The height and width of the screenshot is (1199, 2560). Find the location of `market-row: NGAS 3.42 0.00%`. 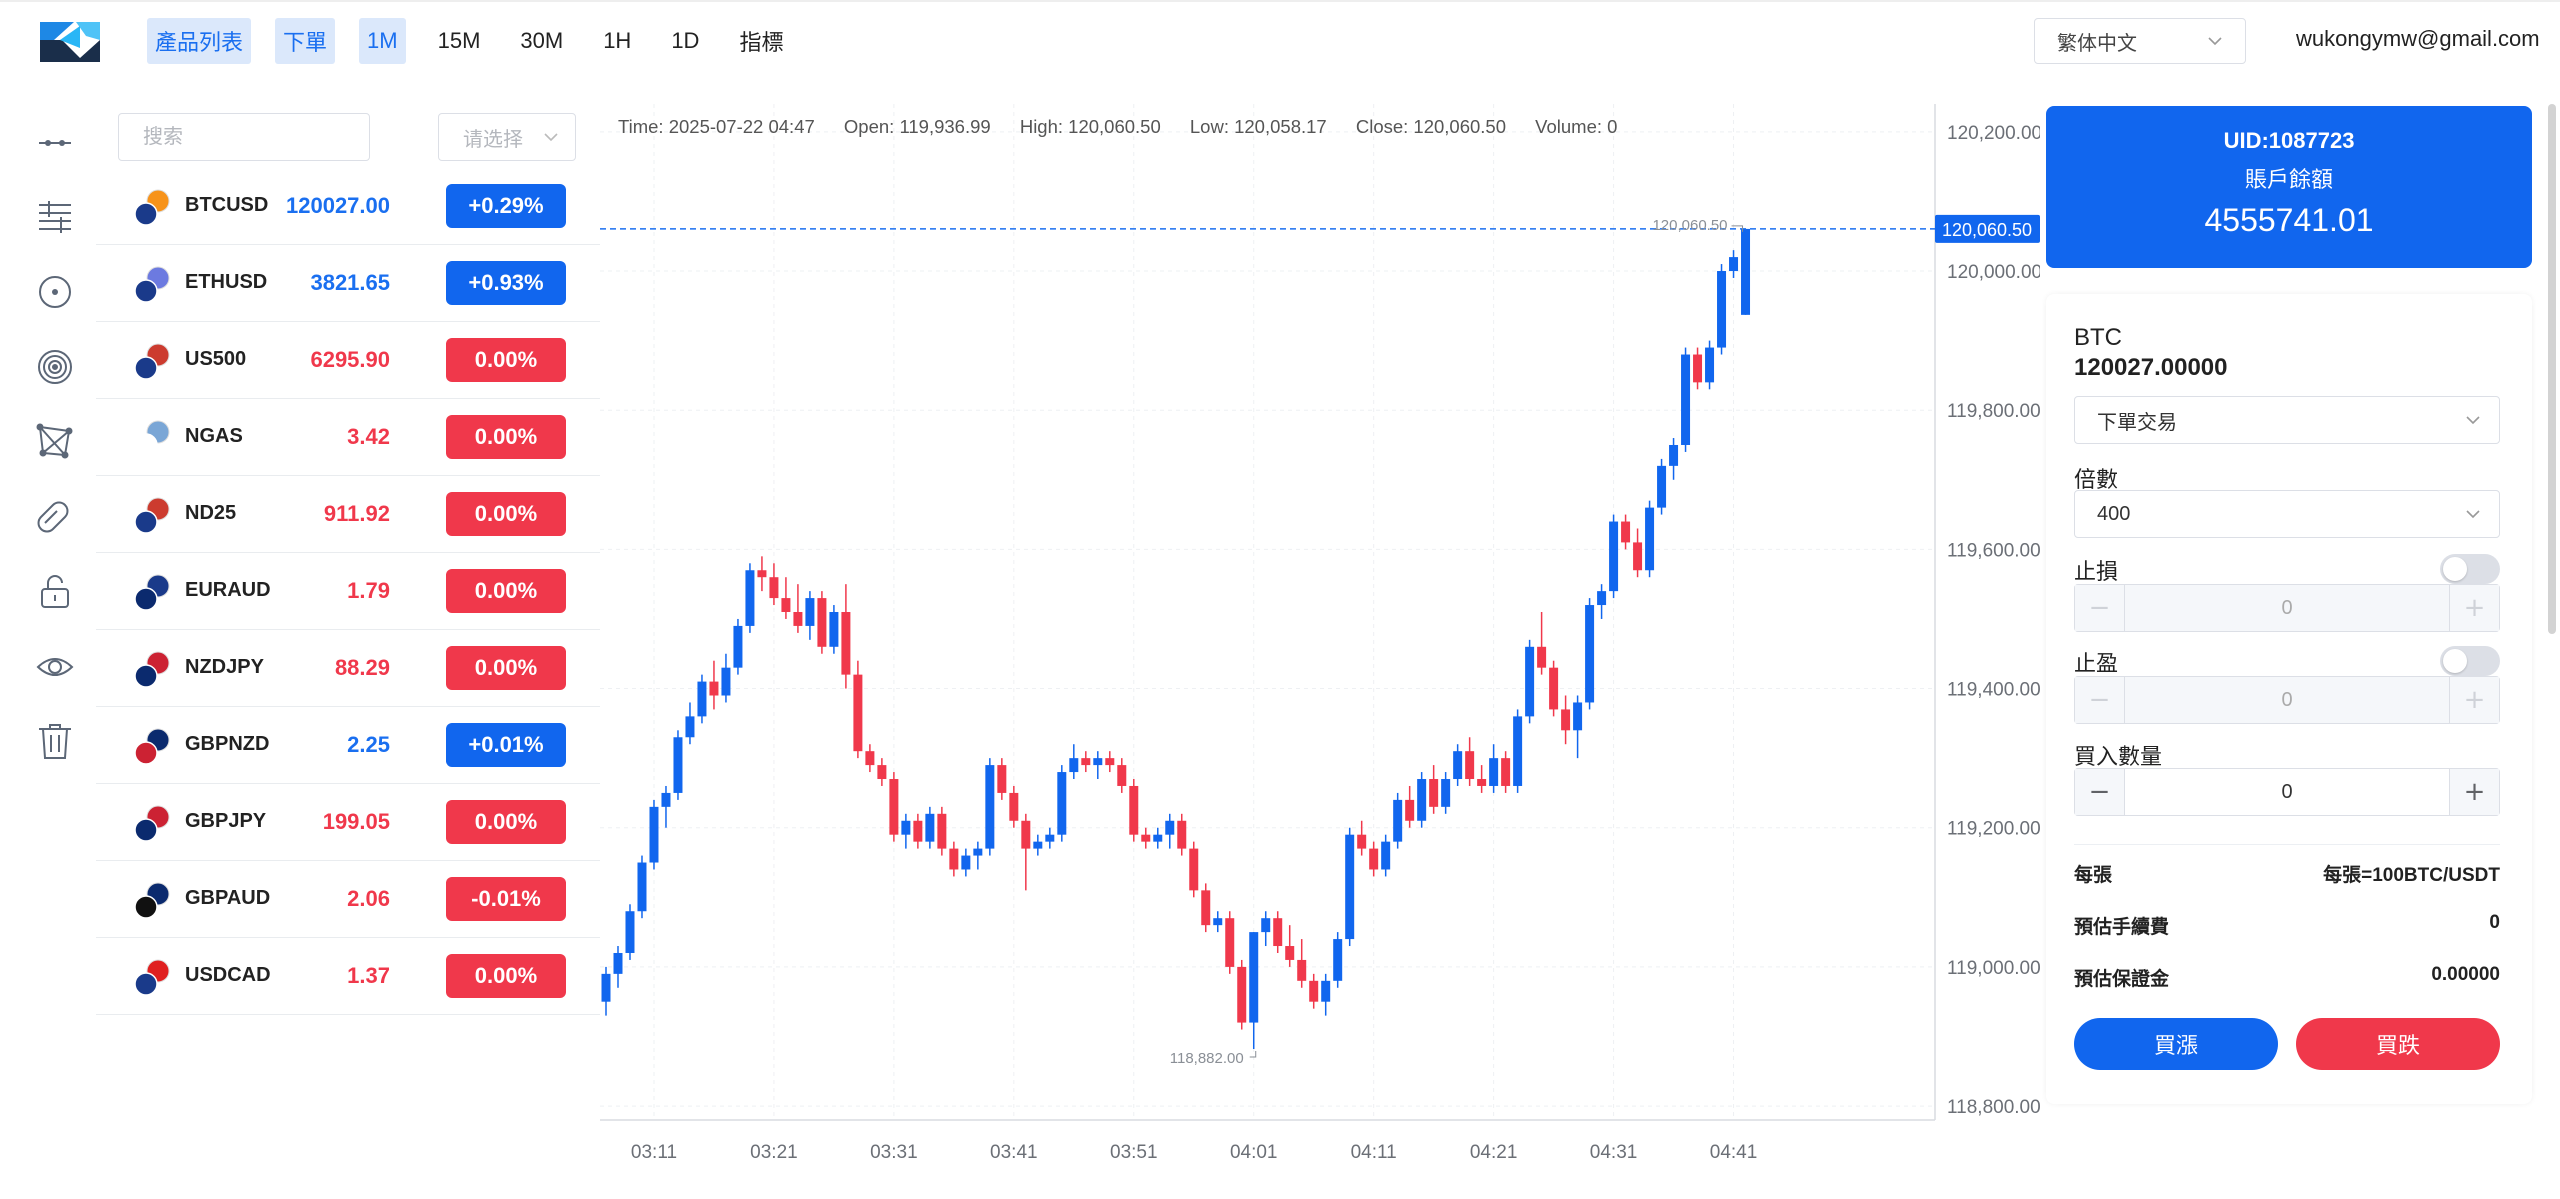

market-row: NGAS 3.42 0.00% is located at coordinates (348, 437).